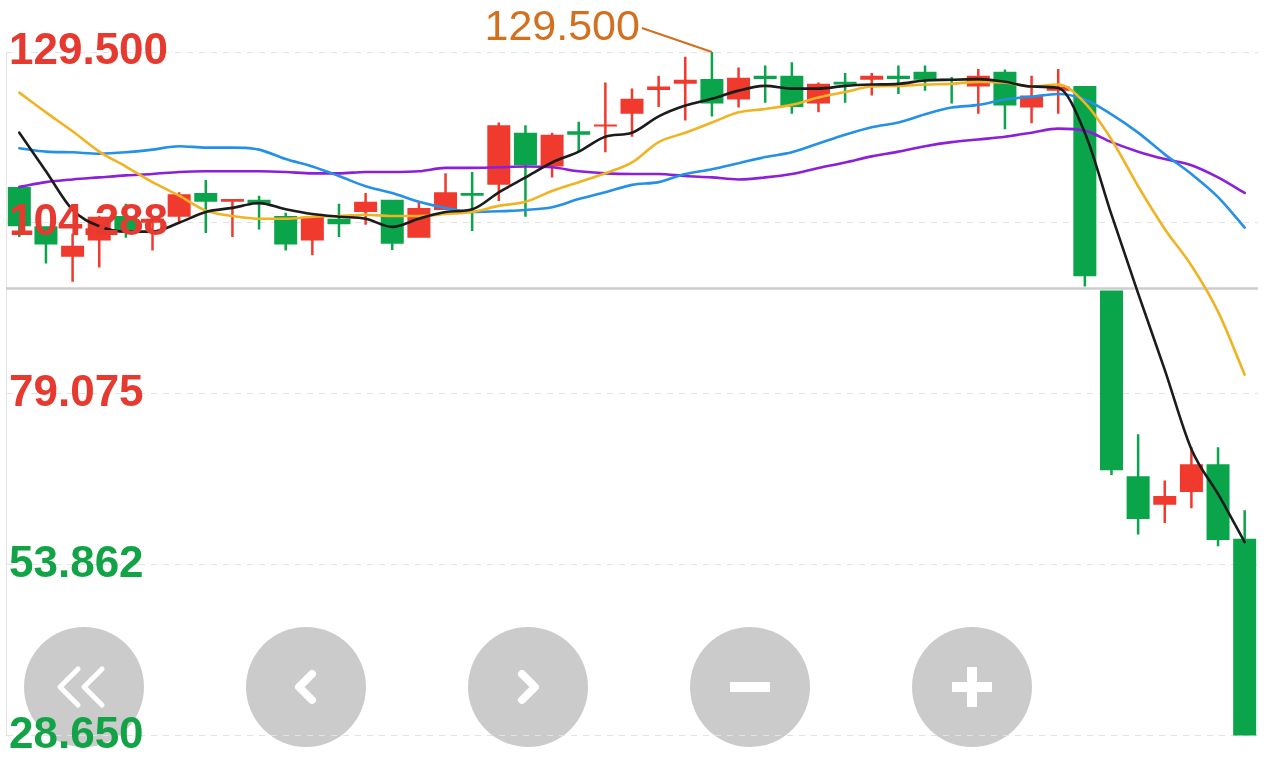 The width and height of the screenshot is (1280, 765). What do you see at coordinates (632, 161) in the screenshot?
I see `line-series` at bounding box center [632, 161].